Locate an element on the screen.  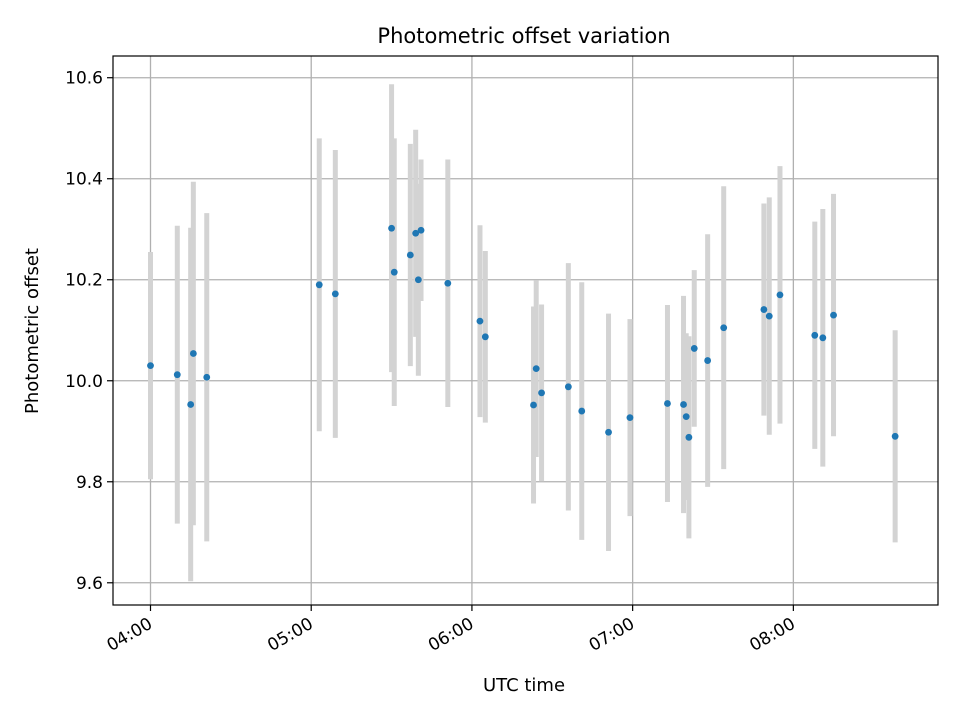
x-axis-title: UTC time is located at coordinates (524, 685).